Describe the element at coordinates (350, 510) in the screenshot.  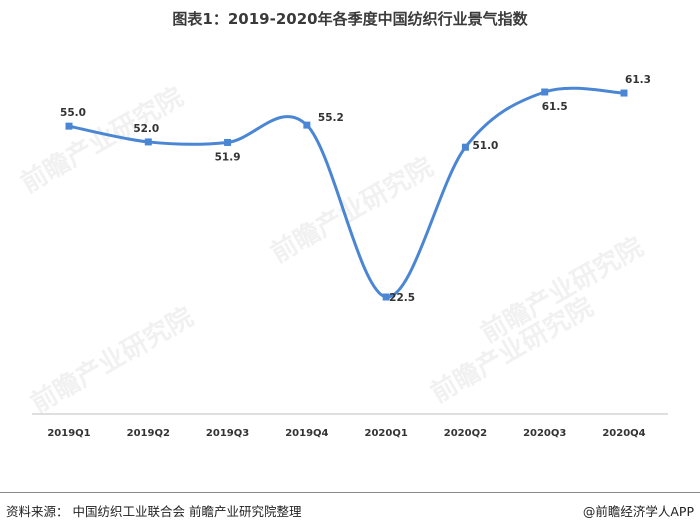
I see `footer: 资料来源： 中国纺织工业联合会 前瞻产业研究院整理 @前瞻经济学人APP` at that location.